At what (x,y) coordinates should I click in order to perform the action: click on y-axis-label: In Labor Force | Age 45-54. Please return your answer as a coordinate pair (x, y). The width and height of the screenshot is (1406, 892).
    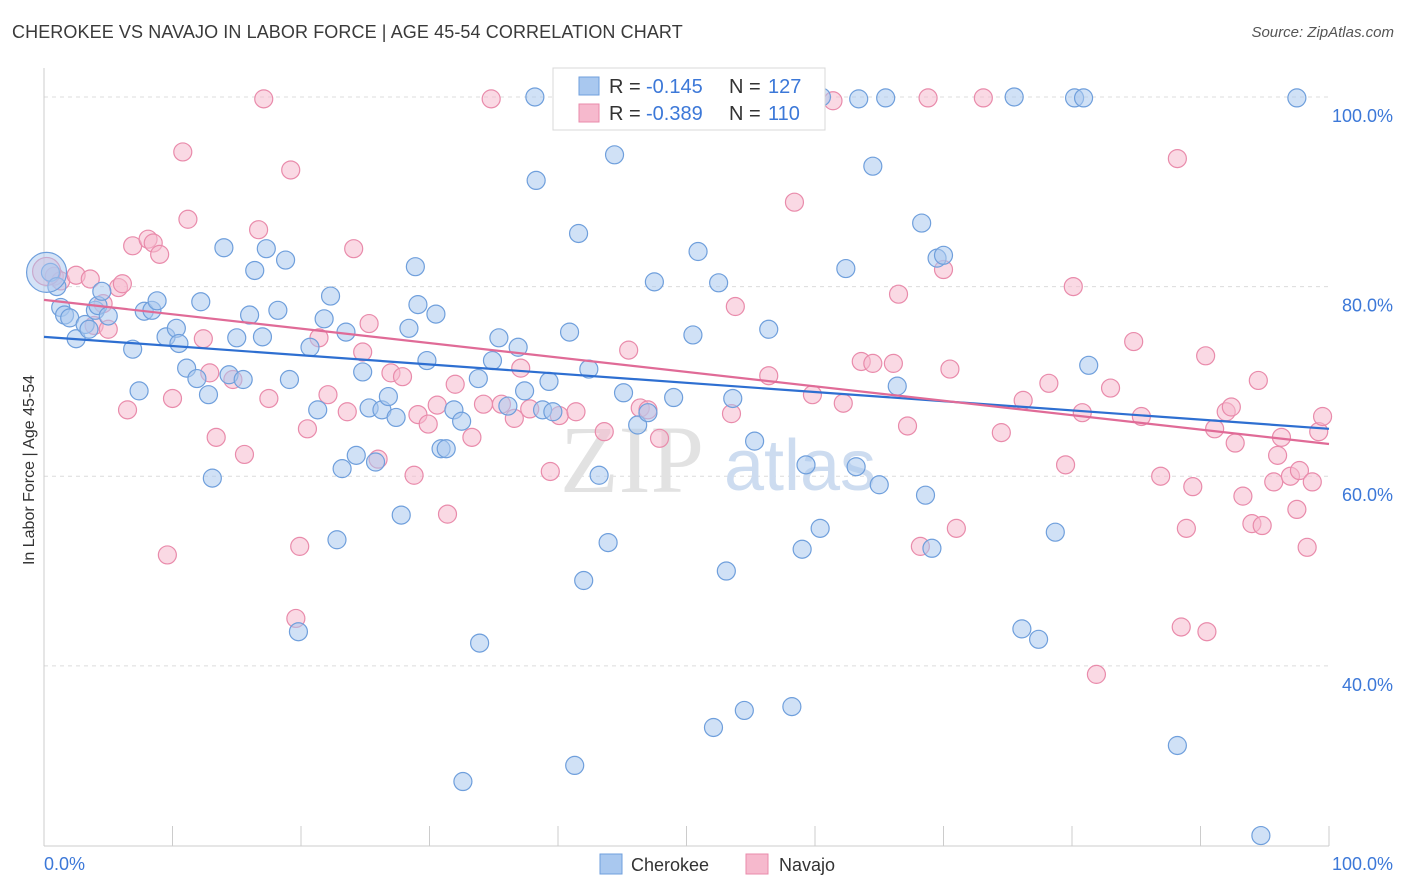
    Looking at the image, I should click on (29, 470).